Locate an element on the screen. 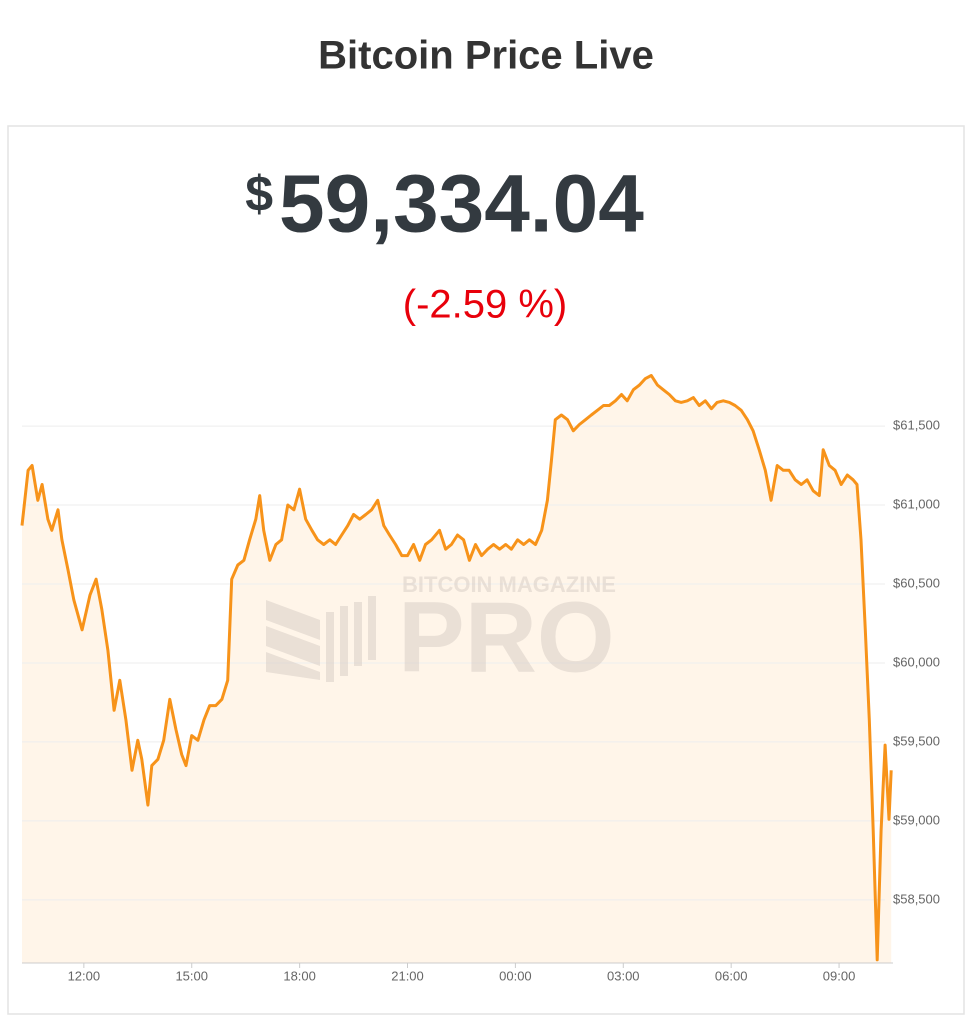 The height and width of the screenshot is (1029, 972). y-tick-label: $59,500 is located at coordinates (916, 740).